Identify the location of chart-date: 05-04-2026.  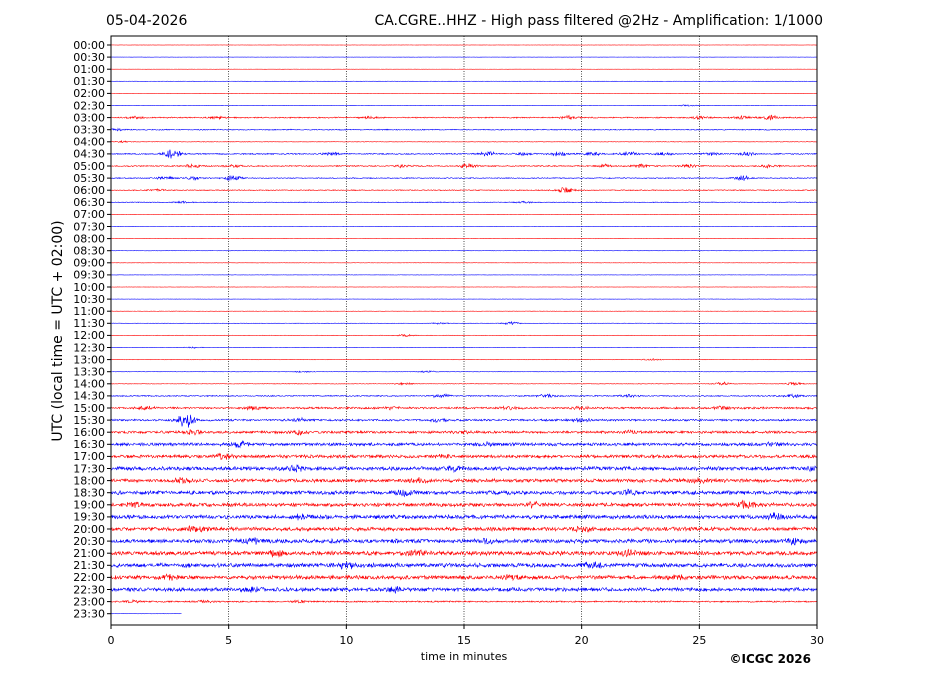
(146, 21).